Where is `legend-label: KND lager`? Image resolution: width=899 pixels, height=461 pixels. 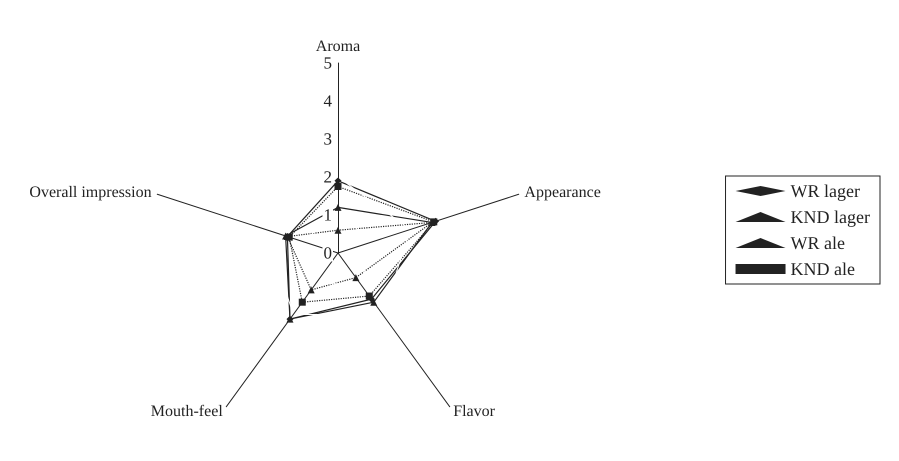
legend-label: KND lager is located at coordinates (830, 217).